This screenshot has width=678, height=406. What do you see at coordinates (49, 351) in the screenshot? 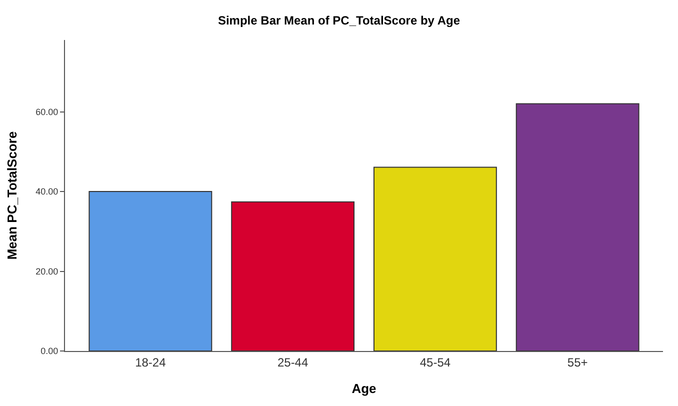
I see `y-tick-label: 0.00` at bounding box center [49, 351].